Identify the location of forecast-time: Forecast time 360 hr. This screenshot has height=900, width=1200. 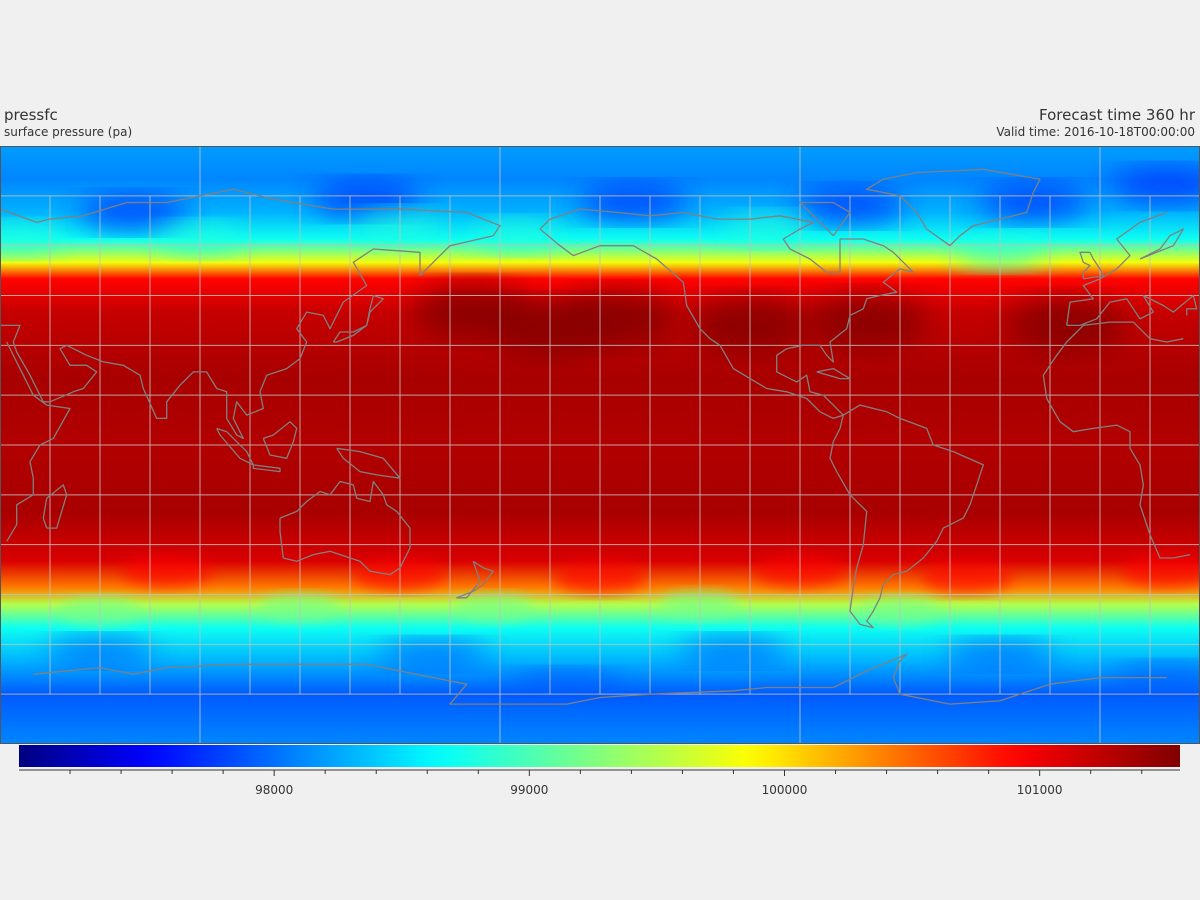
(1117, 115).